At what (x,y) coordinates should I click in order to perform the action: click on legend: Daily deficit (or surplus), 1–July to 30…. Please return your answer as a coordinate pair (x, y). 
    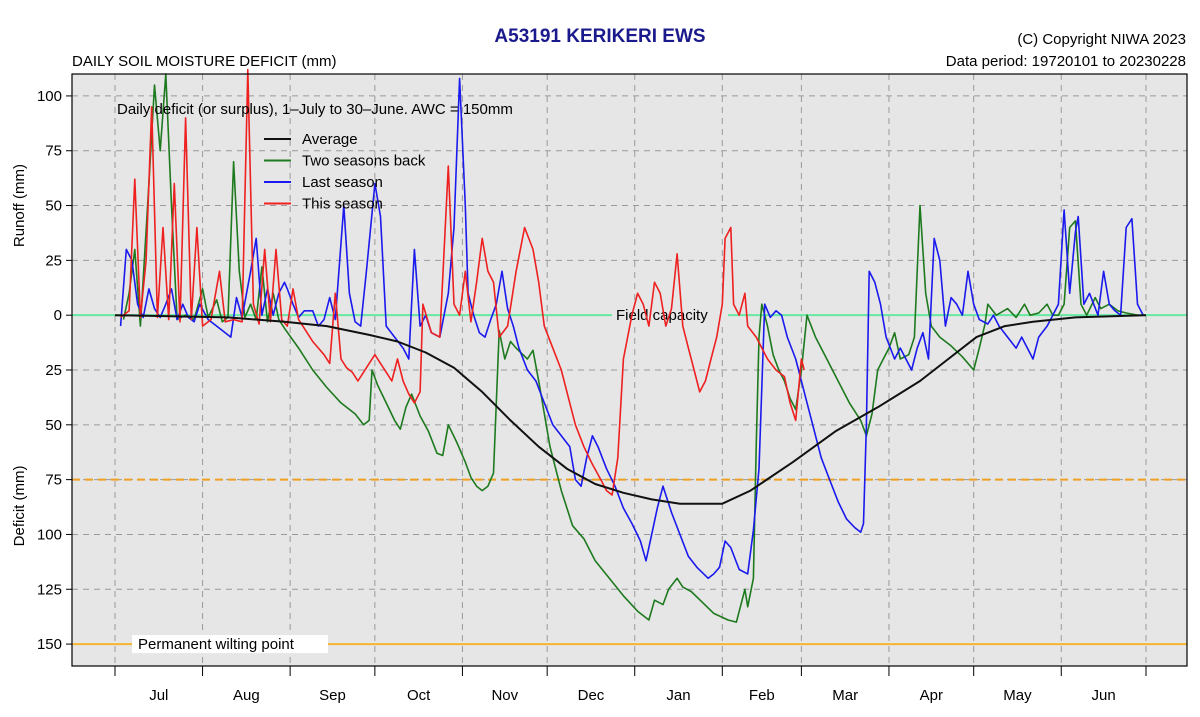
    Looking at the image, I should click on (315, 157).